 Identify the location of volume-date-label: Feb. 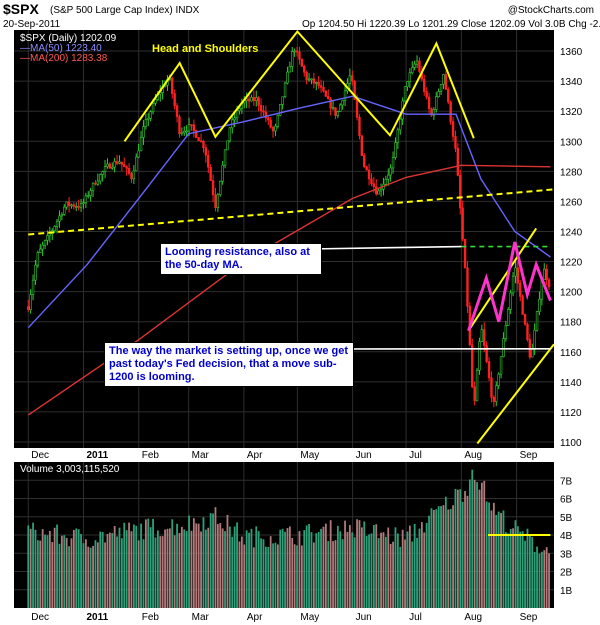
(151, 617).